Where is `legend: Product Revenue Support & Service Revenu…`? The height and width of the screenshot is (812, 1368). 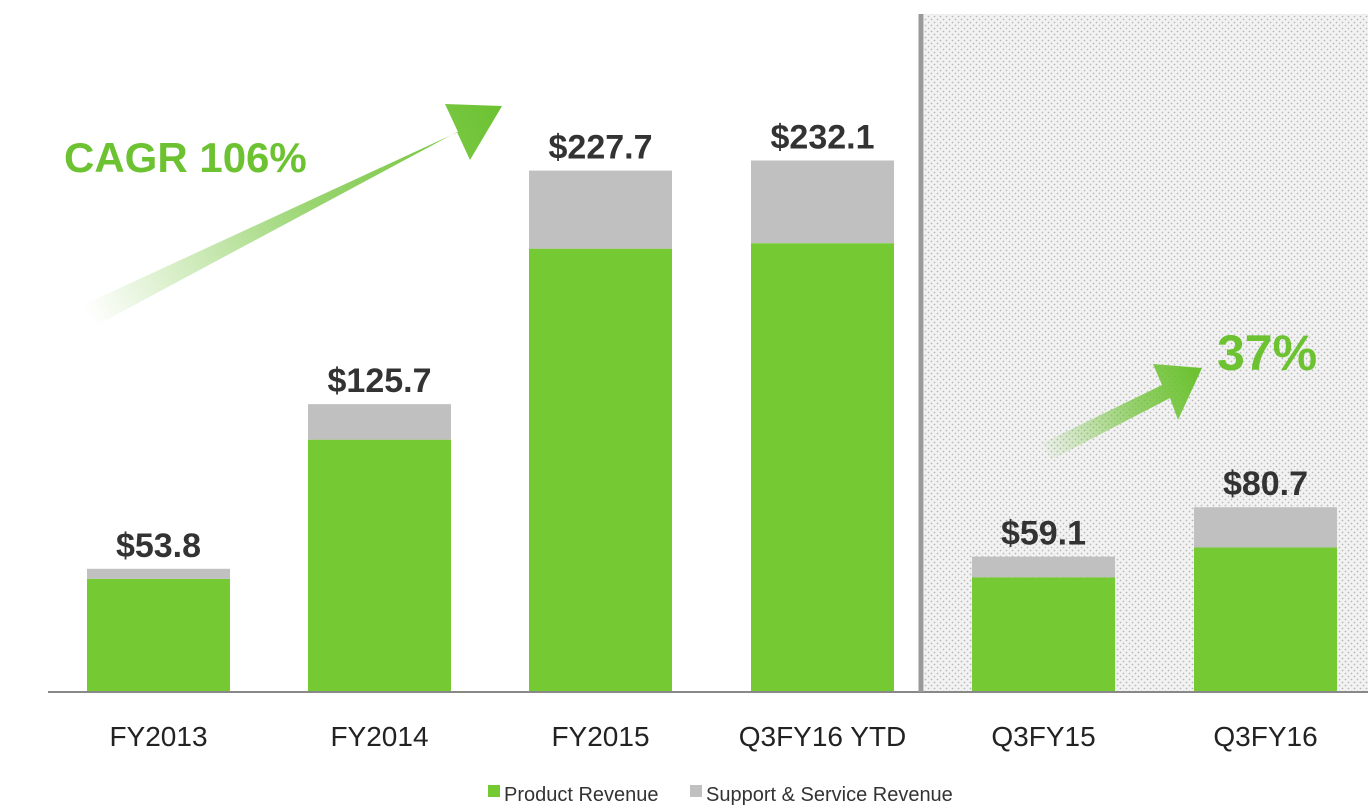 legend: Product Revenue Support & Service Revenu… is located at coordinates (720, 795).